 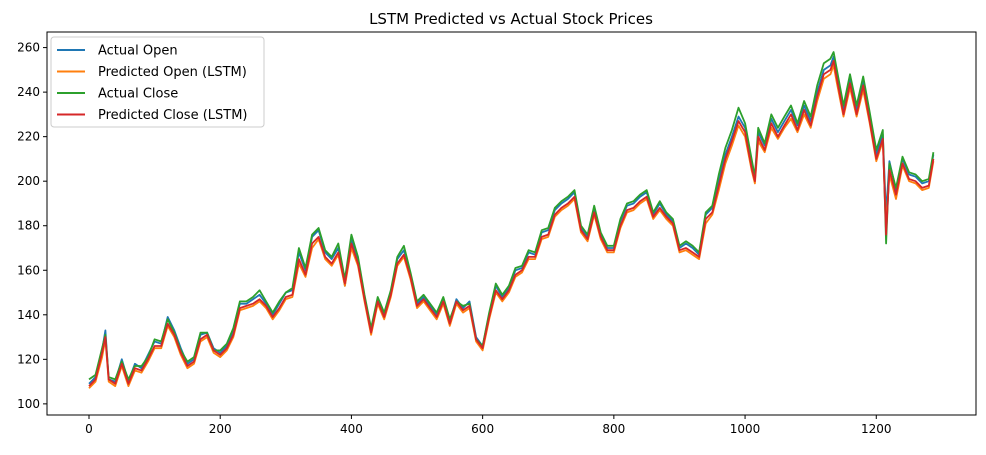 I want to click on legend-label-4: Predicted Close (LSTM), so click(x=173, y=115).